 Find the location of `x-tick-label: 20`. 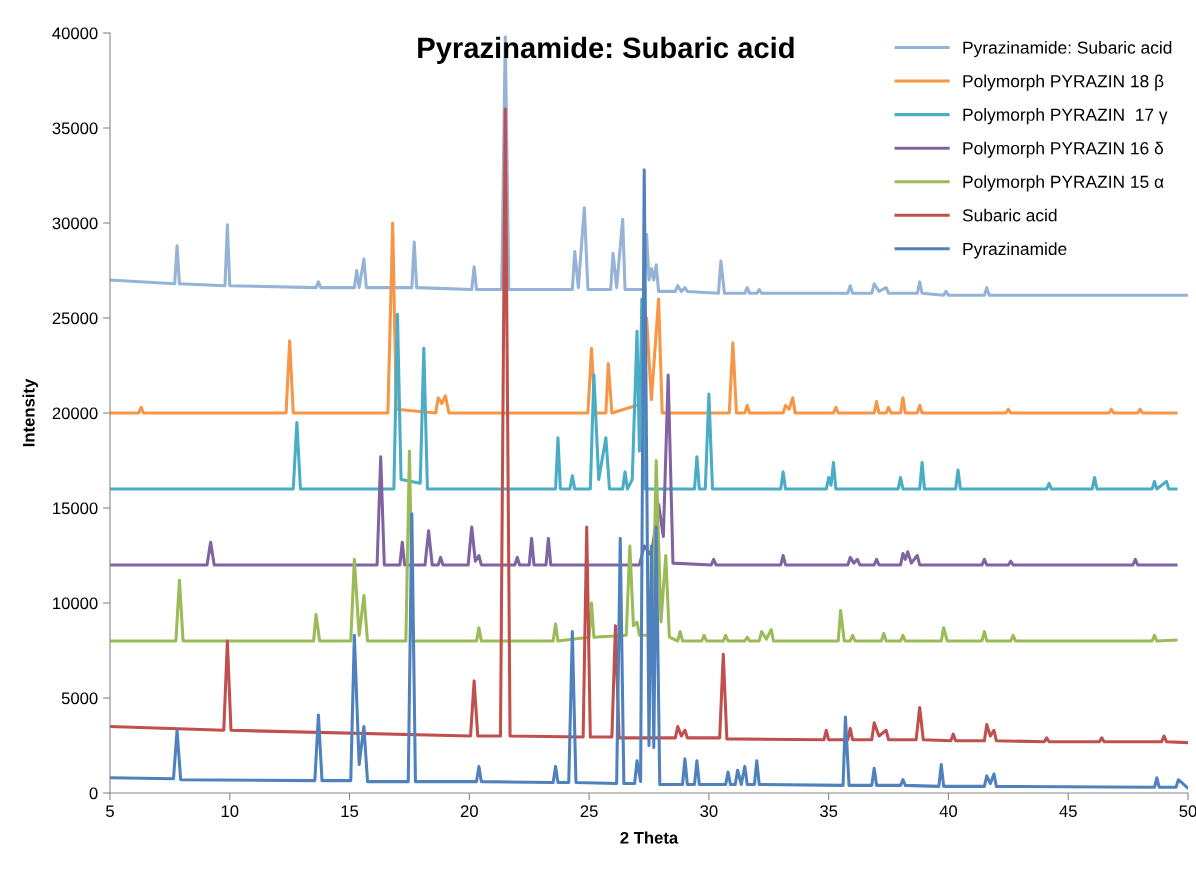

x-tick-label: 20 is located at coordinates (469, 811).